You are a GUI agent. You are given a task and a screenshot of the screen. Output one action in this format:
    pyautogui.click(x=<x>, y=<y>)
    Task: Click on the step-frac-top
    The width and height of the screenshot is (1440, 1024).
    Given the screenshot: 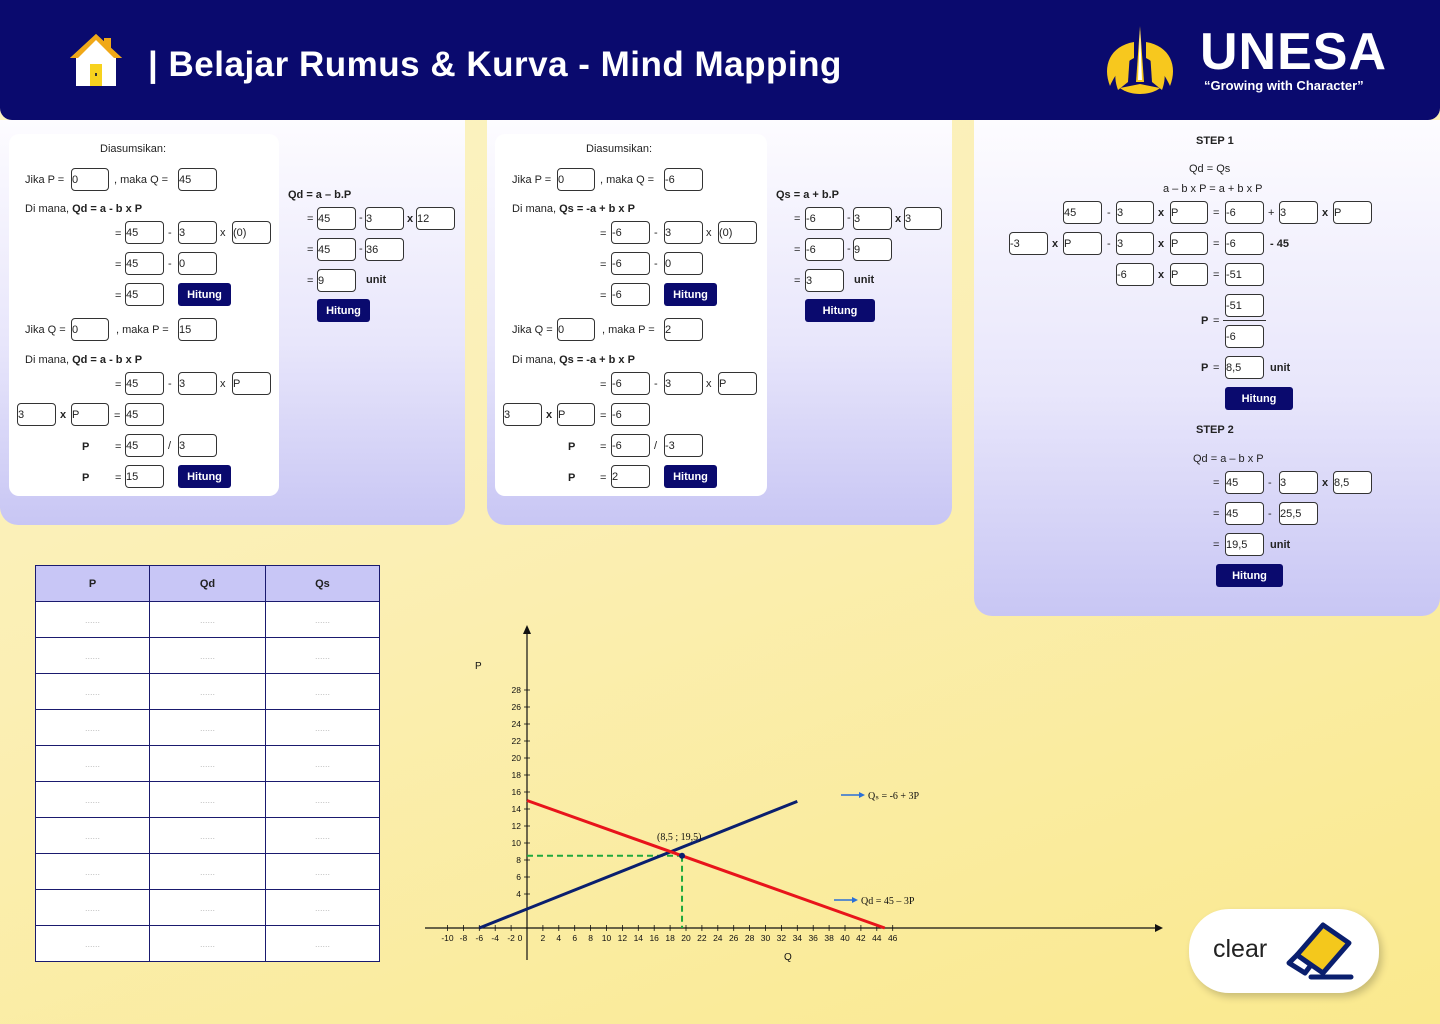 What is the action you would take?
    pyautogui.click(x=1244, y=305)
    